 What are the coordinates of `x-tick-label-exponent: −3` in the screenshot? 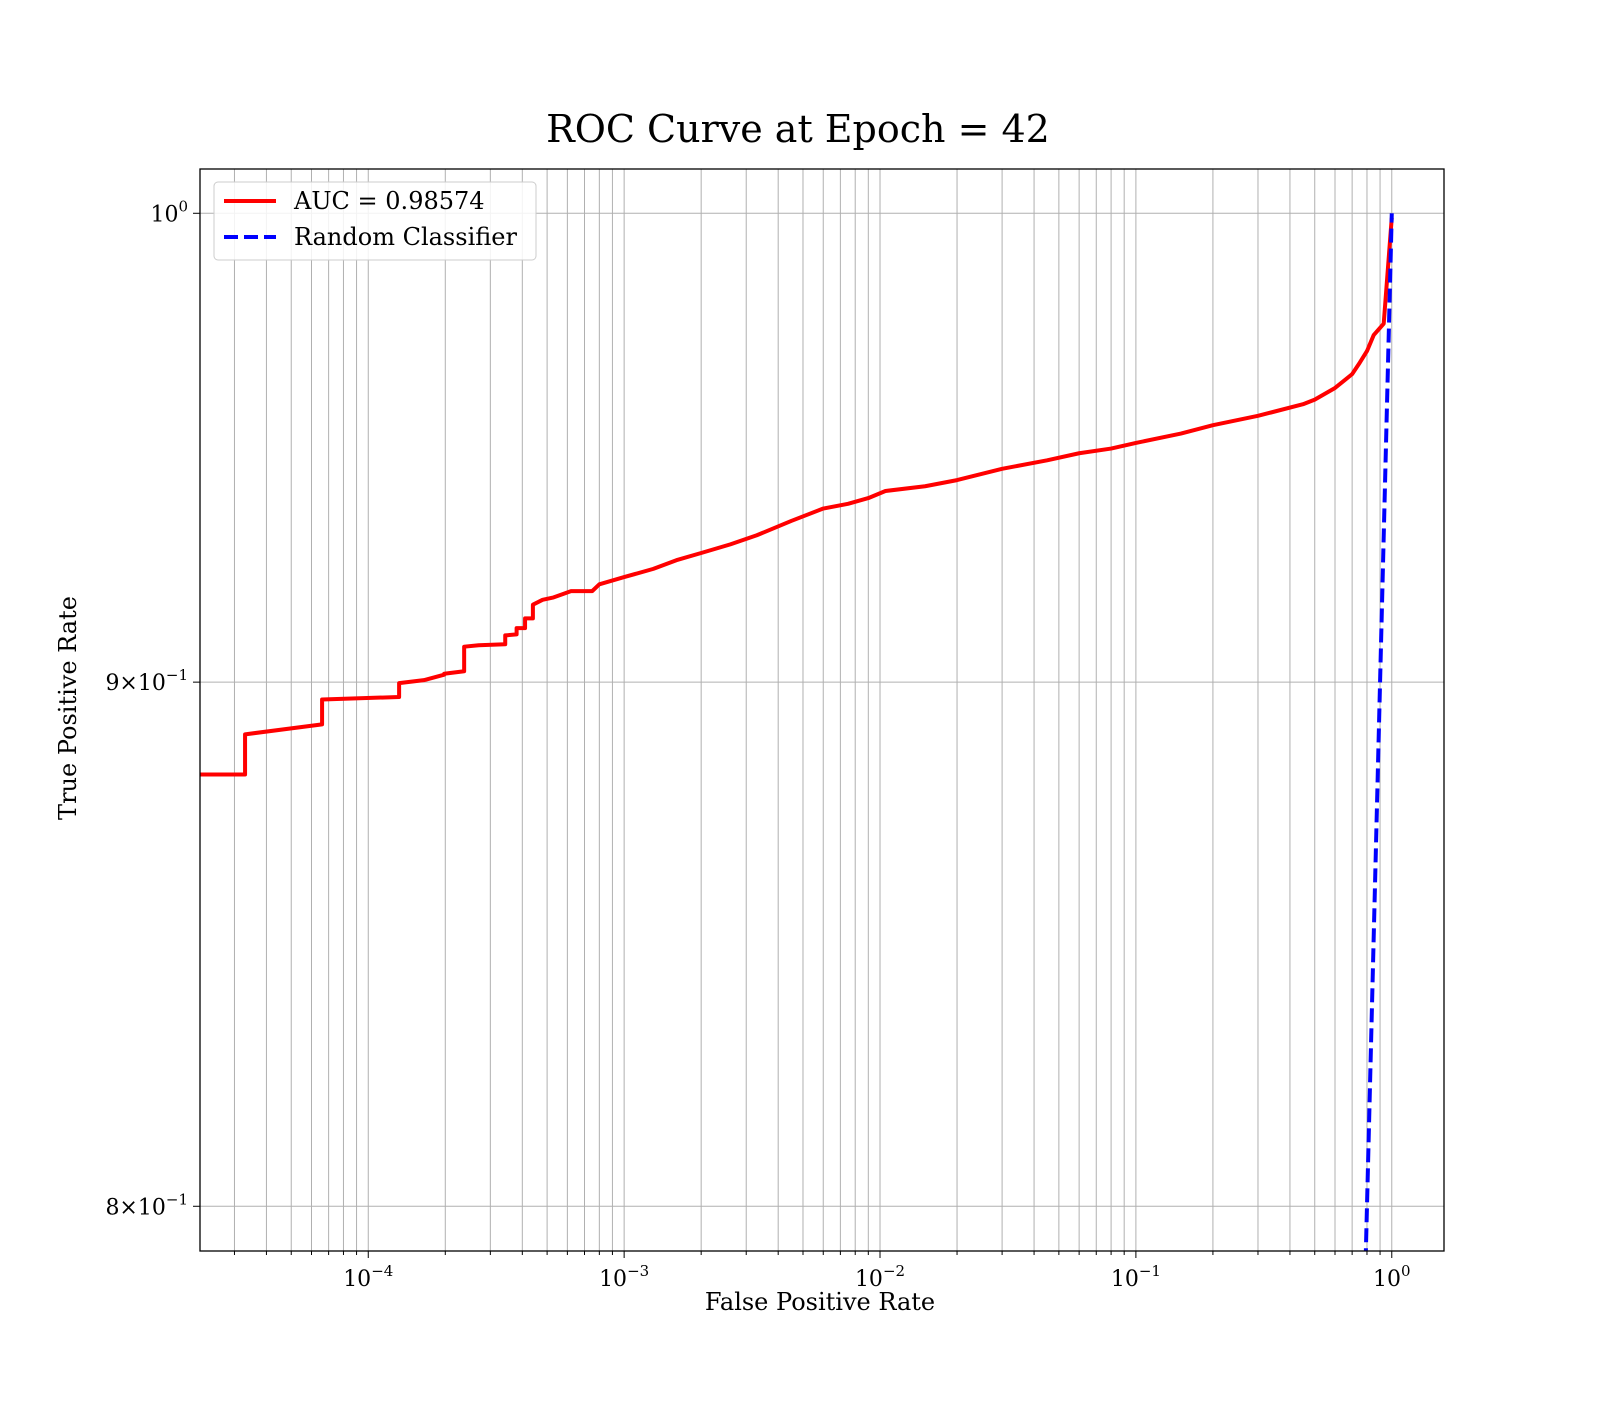 It's located at (638, 1271).